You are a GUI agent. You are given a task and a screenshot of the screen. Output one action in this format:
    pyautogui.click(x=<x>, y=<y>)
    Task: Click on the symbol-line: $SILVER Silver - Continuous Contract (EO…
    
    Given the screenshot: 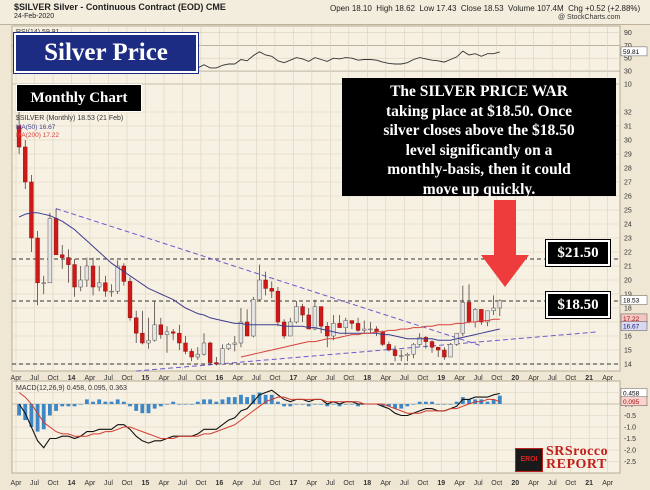 What is the action you would take?
    pyautogui.click(x=120, y=7)
    